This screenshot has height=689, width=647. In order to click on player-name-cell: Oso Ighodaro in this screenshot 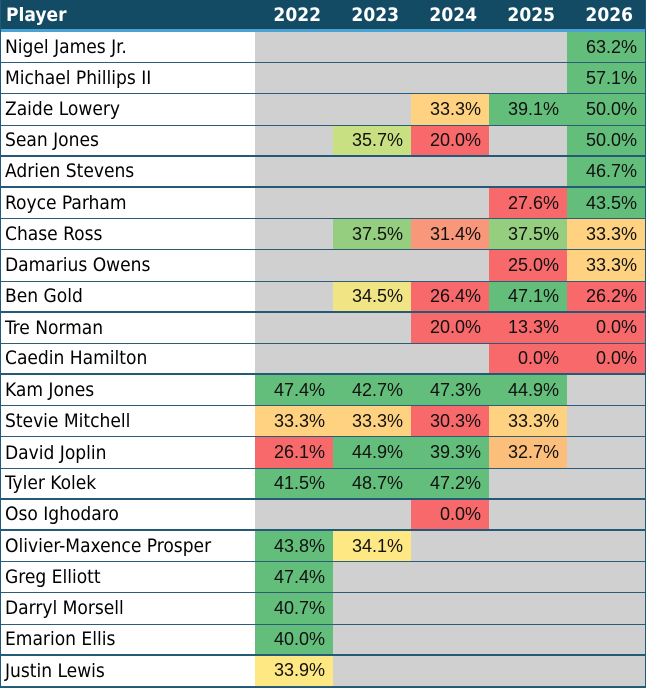, I will do `click(128, 514)`.